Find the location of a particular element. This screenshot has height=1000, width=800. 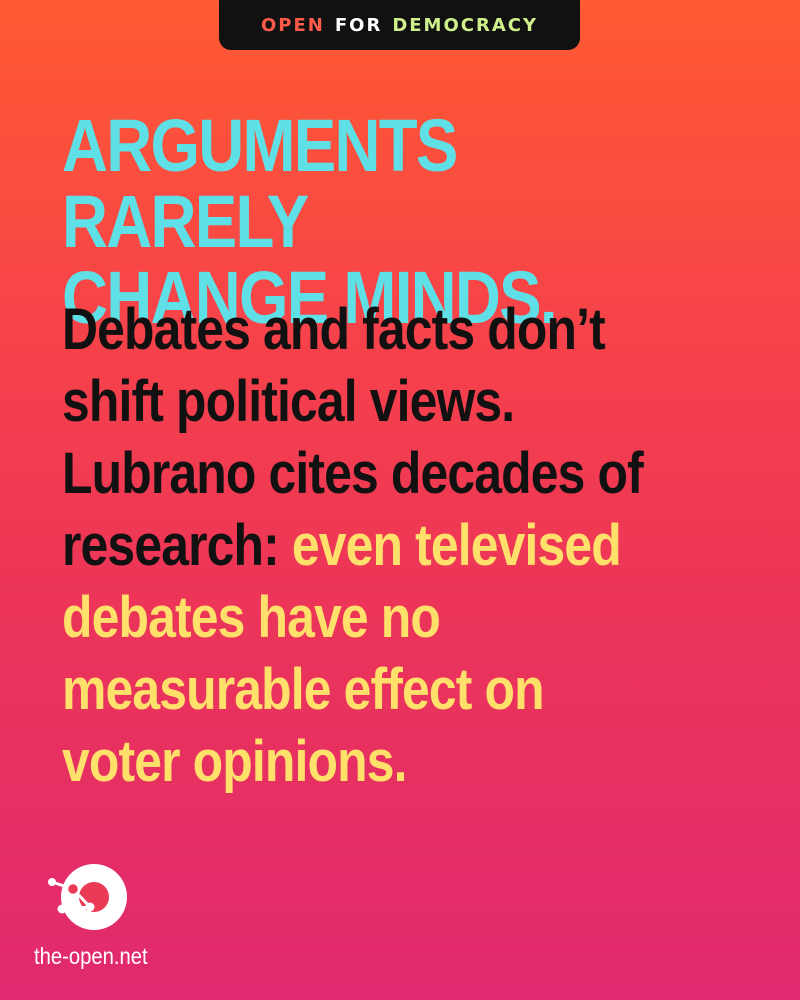

the-open-logo-icon is located at coordinates (87, 897).